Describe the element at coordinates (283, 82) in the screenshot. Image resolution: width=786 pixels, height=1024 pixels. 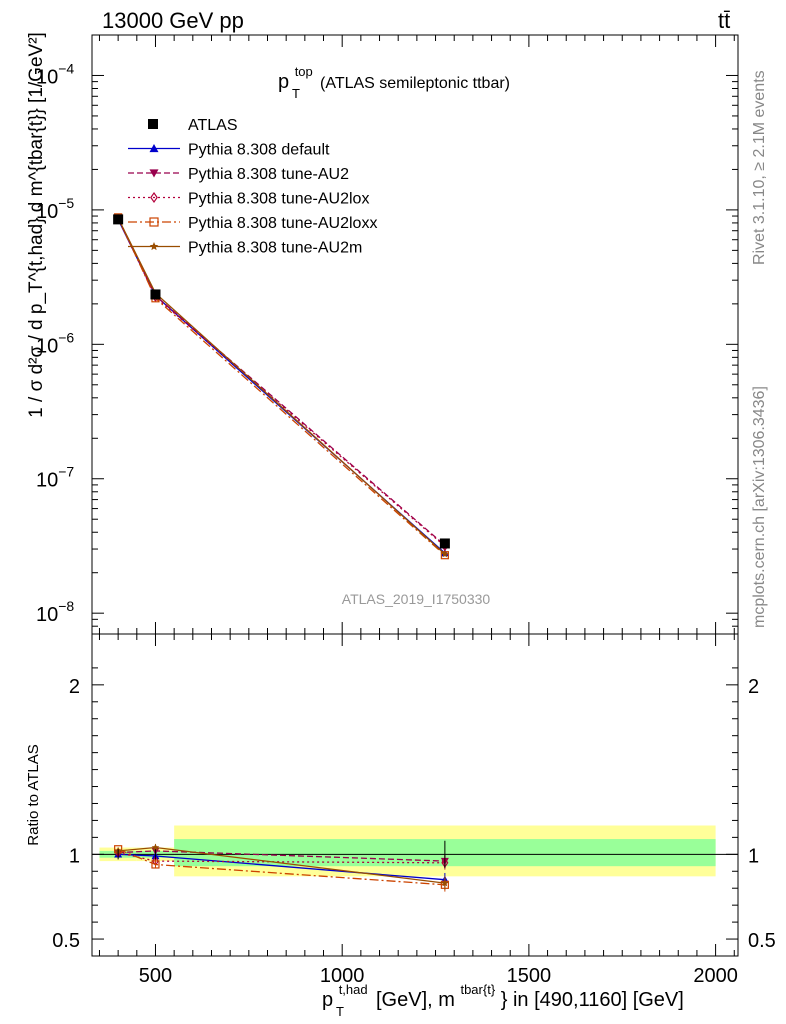
I see `title-main: p` at that location.